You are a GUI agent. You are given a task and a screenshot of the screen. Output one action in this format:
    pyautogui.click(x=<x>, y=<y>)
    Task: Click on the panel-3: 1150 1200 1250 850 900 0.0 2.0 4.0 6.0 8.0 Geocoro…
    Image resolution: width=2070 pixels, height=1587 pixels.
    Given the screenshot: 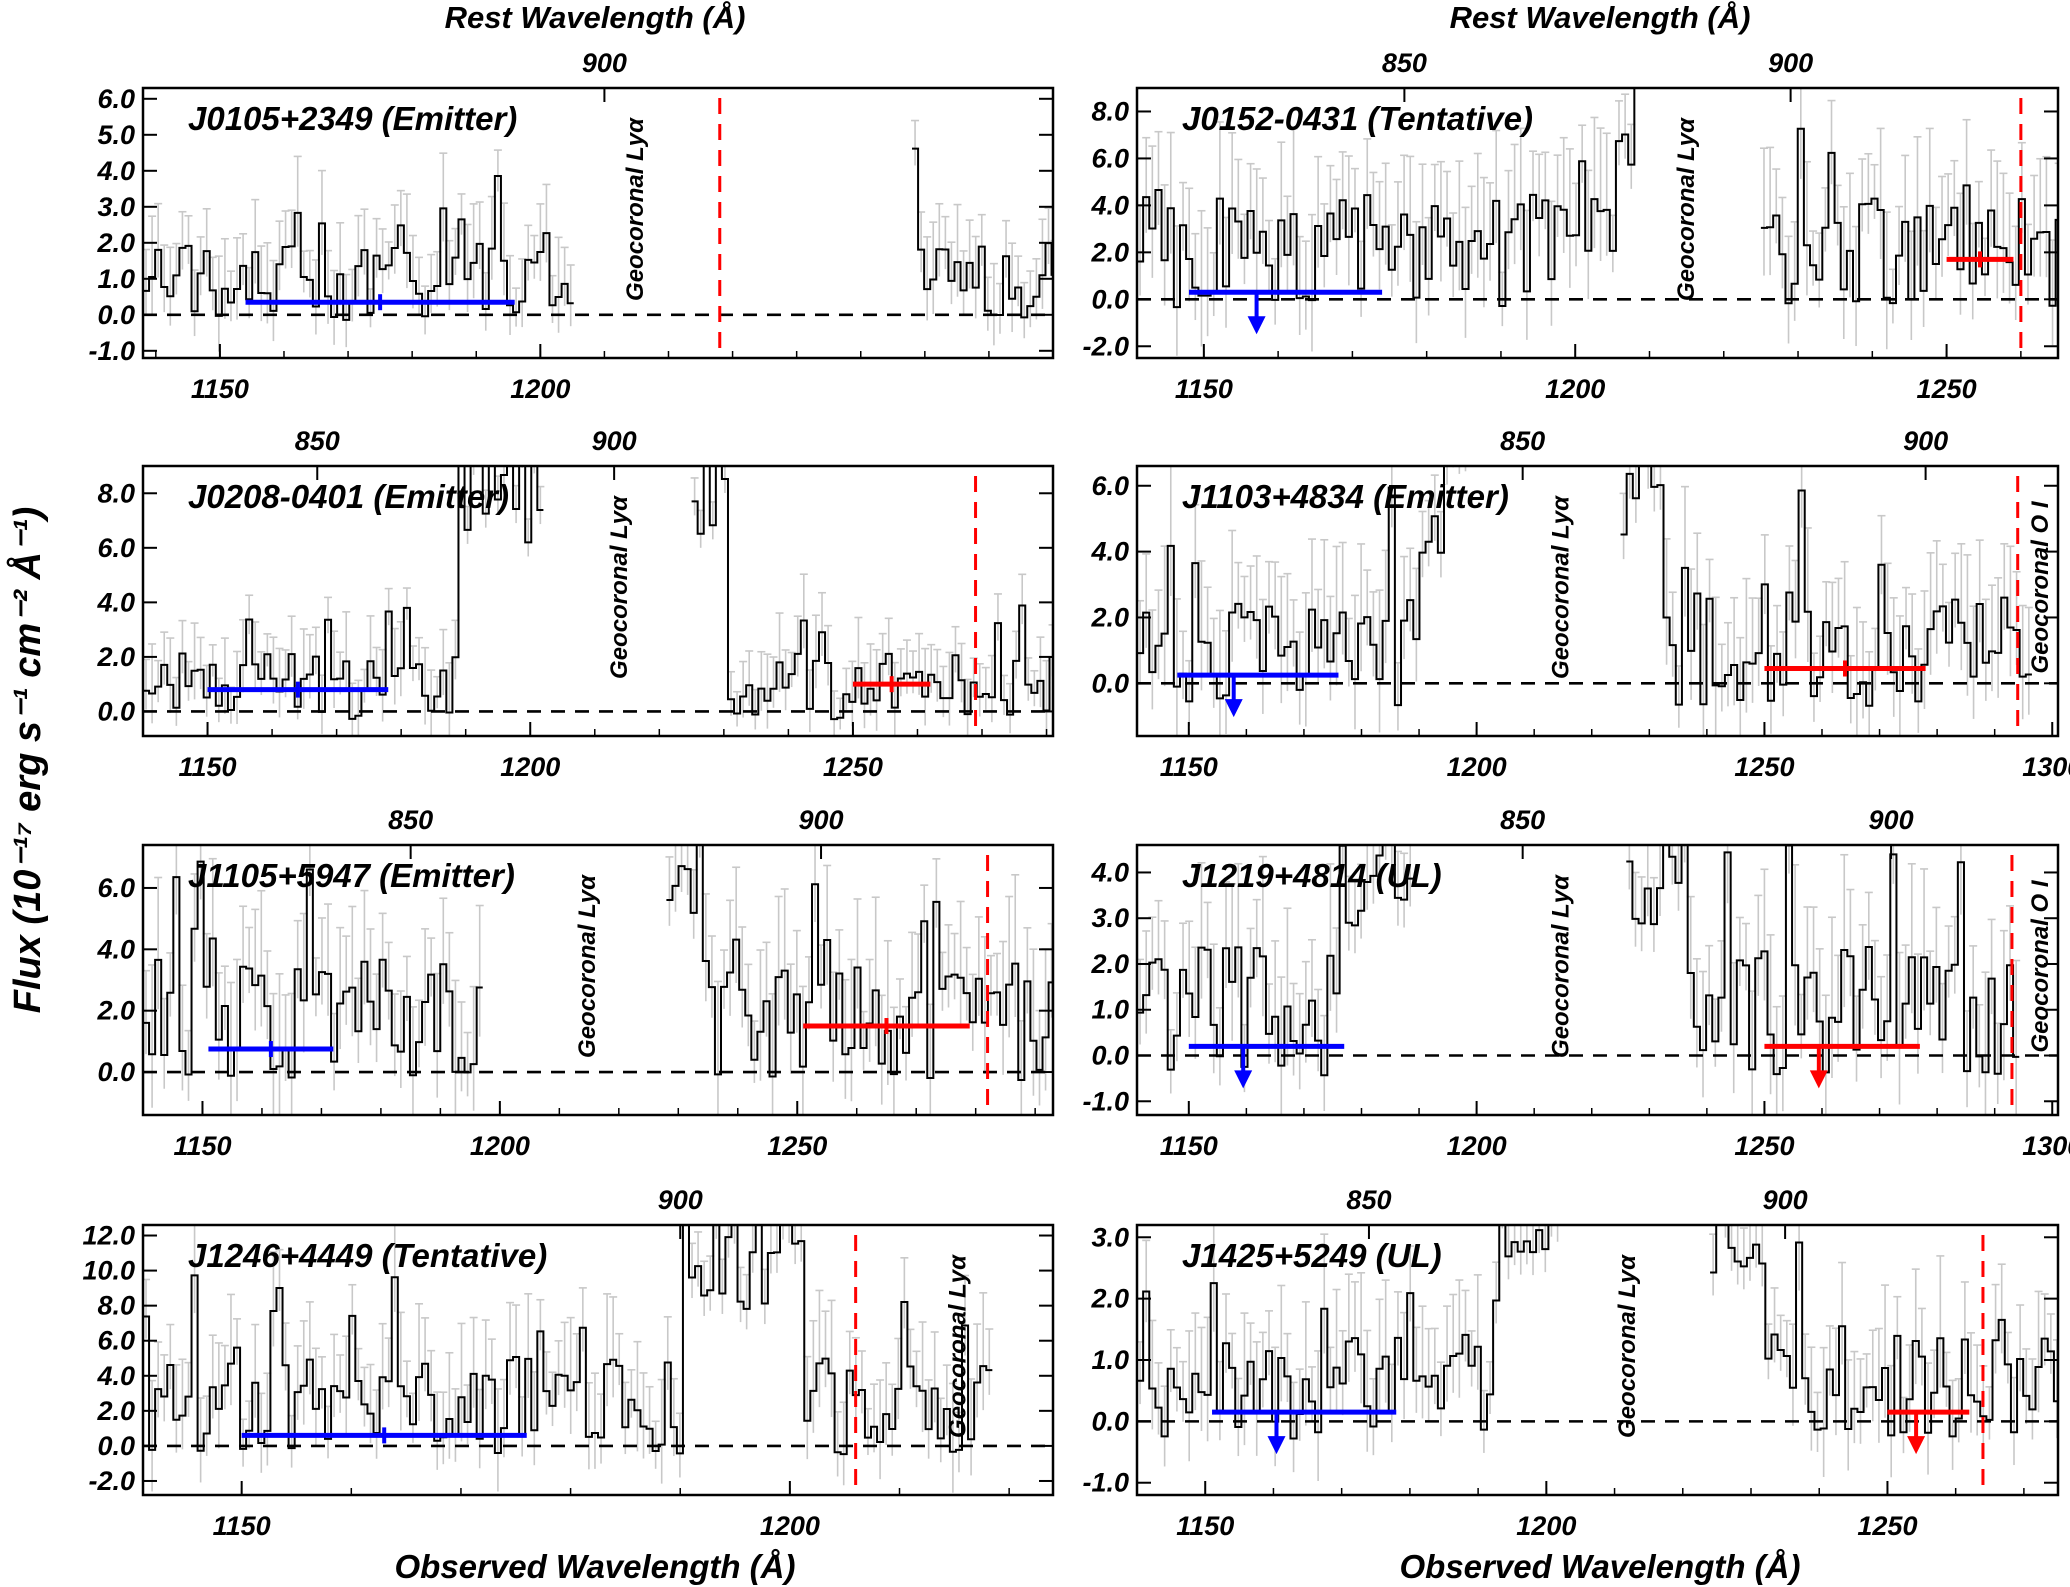 What is the action you would take?
    pyautogui.click(x=575, y=604)
    